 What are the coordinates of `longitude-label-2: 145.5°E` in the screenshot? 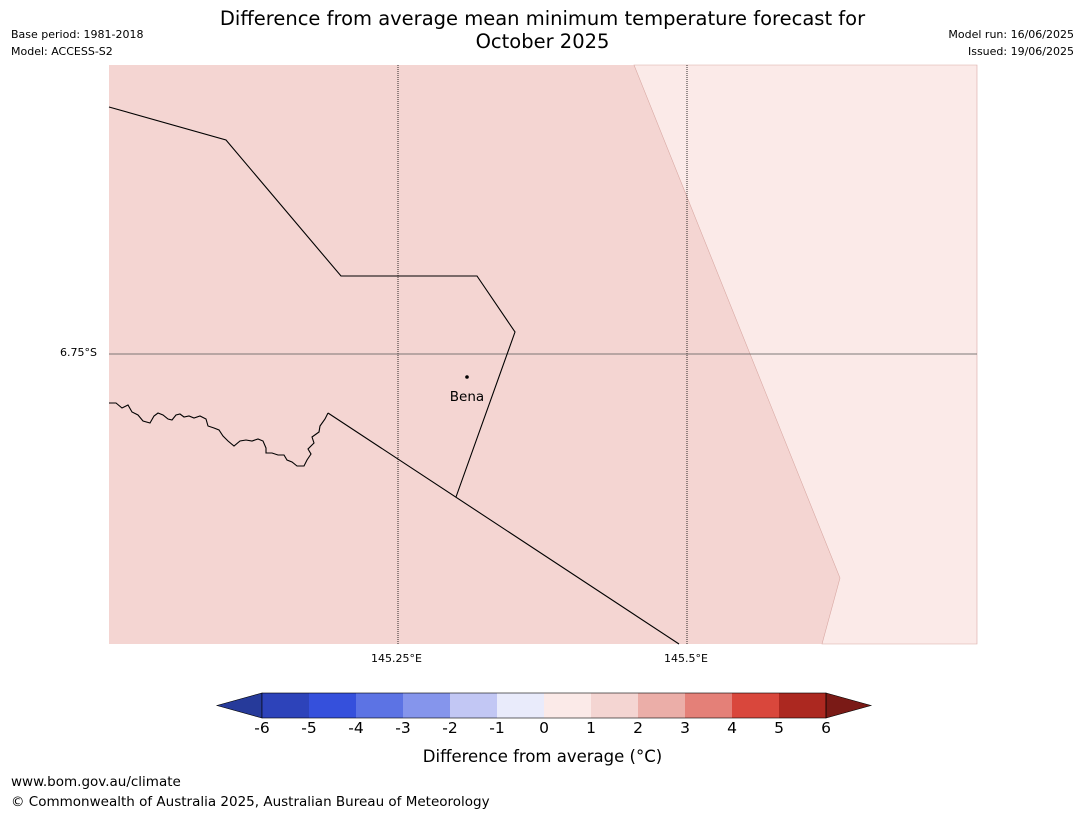 It's located at (686, 658).